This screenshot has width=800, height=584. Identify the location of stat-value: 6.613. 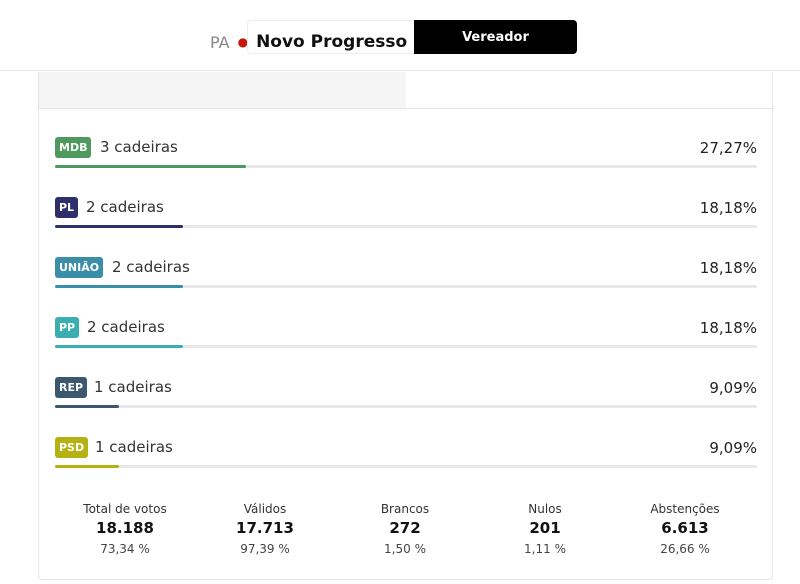
(685, 528).